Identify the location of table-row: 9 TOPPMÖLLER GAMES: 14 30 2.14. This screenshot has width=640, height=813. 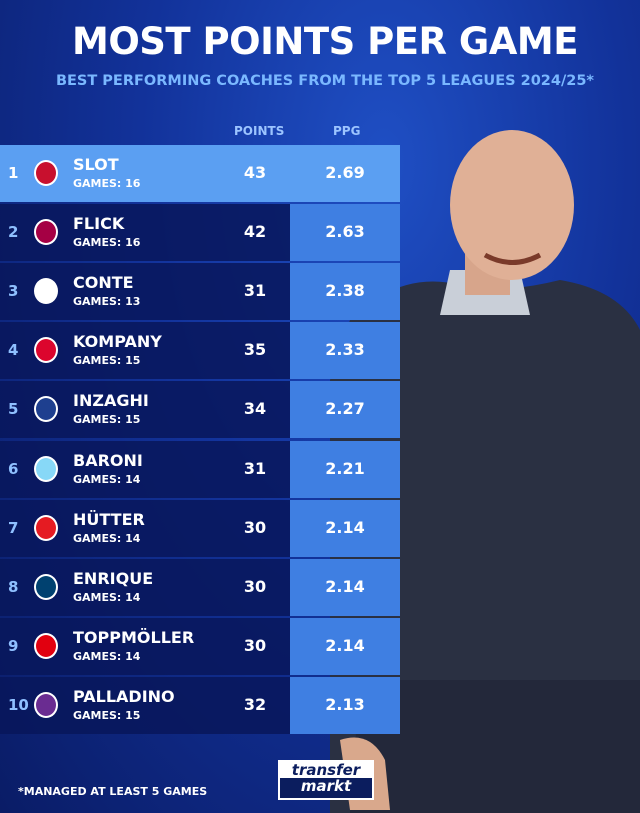
(200, 646).